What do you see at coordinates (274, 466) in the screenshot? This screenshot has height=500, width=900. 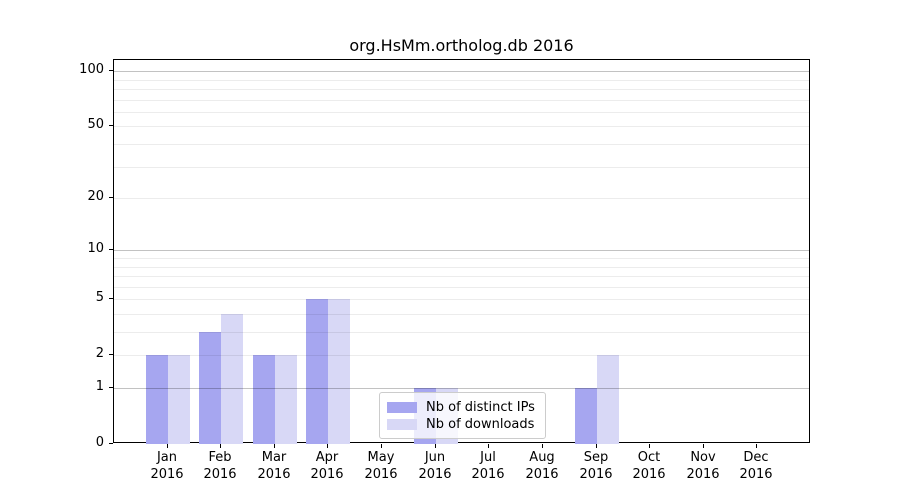 I see `x-tick-label: Mar 2016` at bounding box center [274, 466].